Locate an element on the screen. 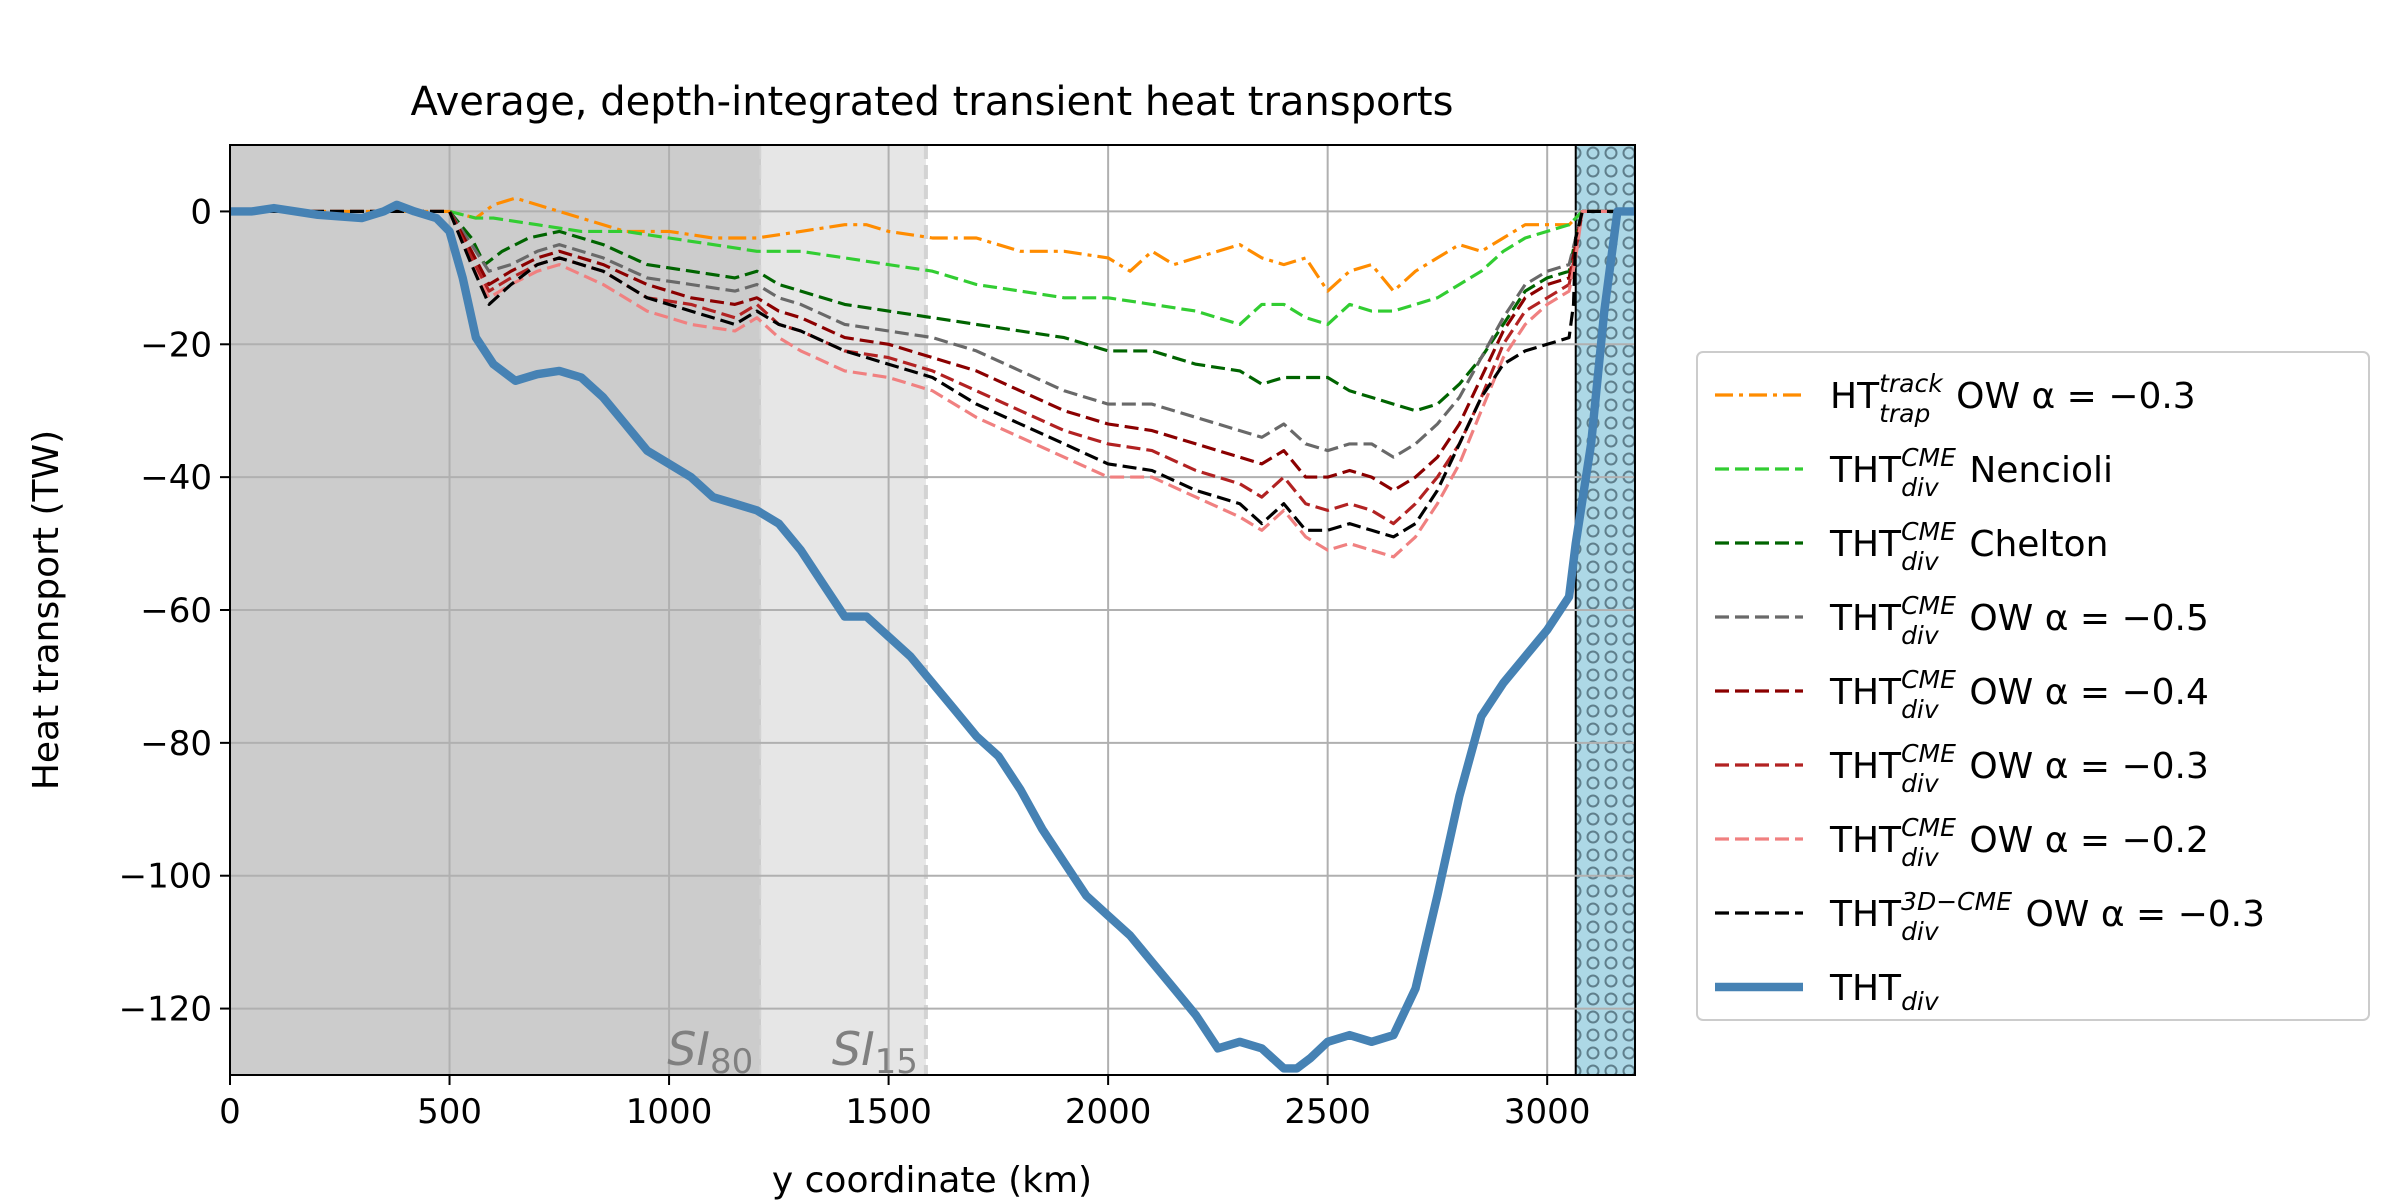  y-tick-label-0: 0 is located at coordinates (201, 212).